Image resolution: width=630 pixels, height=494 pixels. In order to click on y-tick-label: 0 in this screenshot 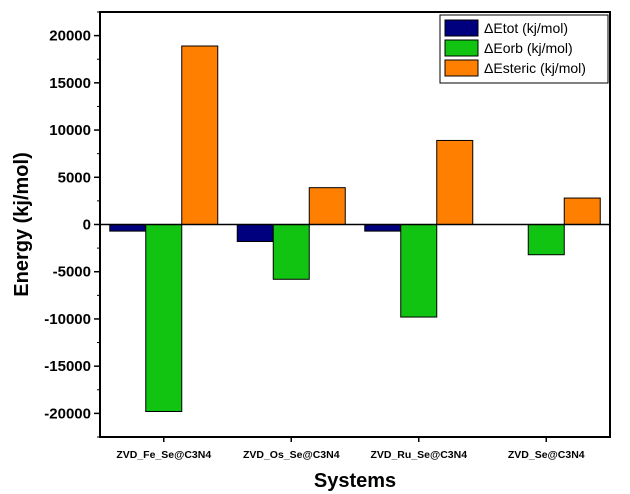, I will do `click(87, 225)`.